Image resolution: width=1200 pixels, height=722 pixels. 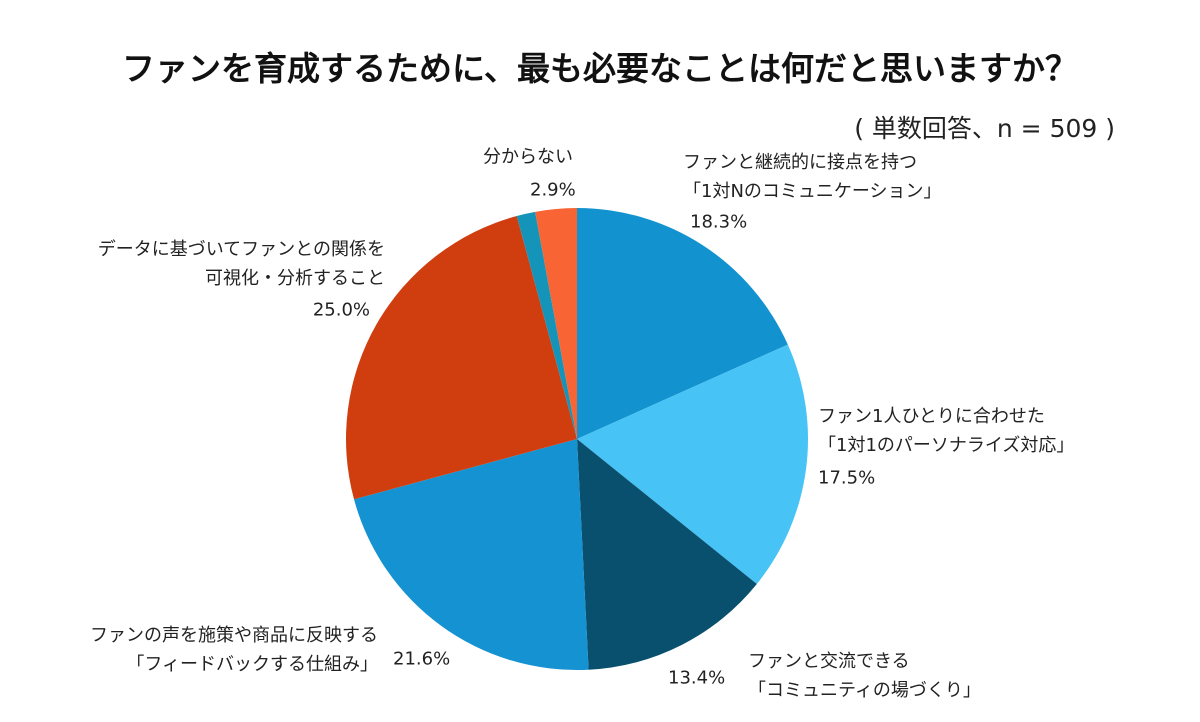 I want to click on slice-label: ファンの声を施策や商品に反映する 「フィードバックする仕組み」, so click(x=234, y=650).